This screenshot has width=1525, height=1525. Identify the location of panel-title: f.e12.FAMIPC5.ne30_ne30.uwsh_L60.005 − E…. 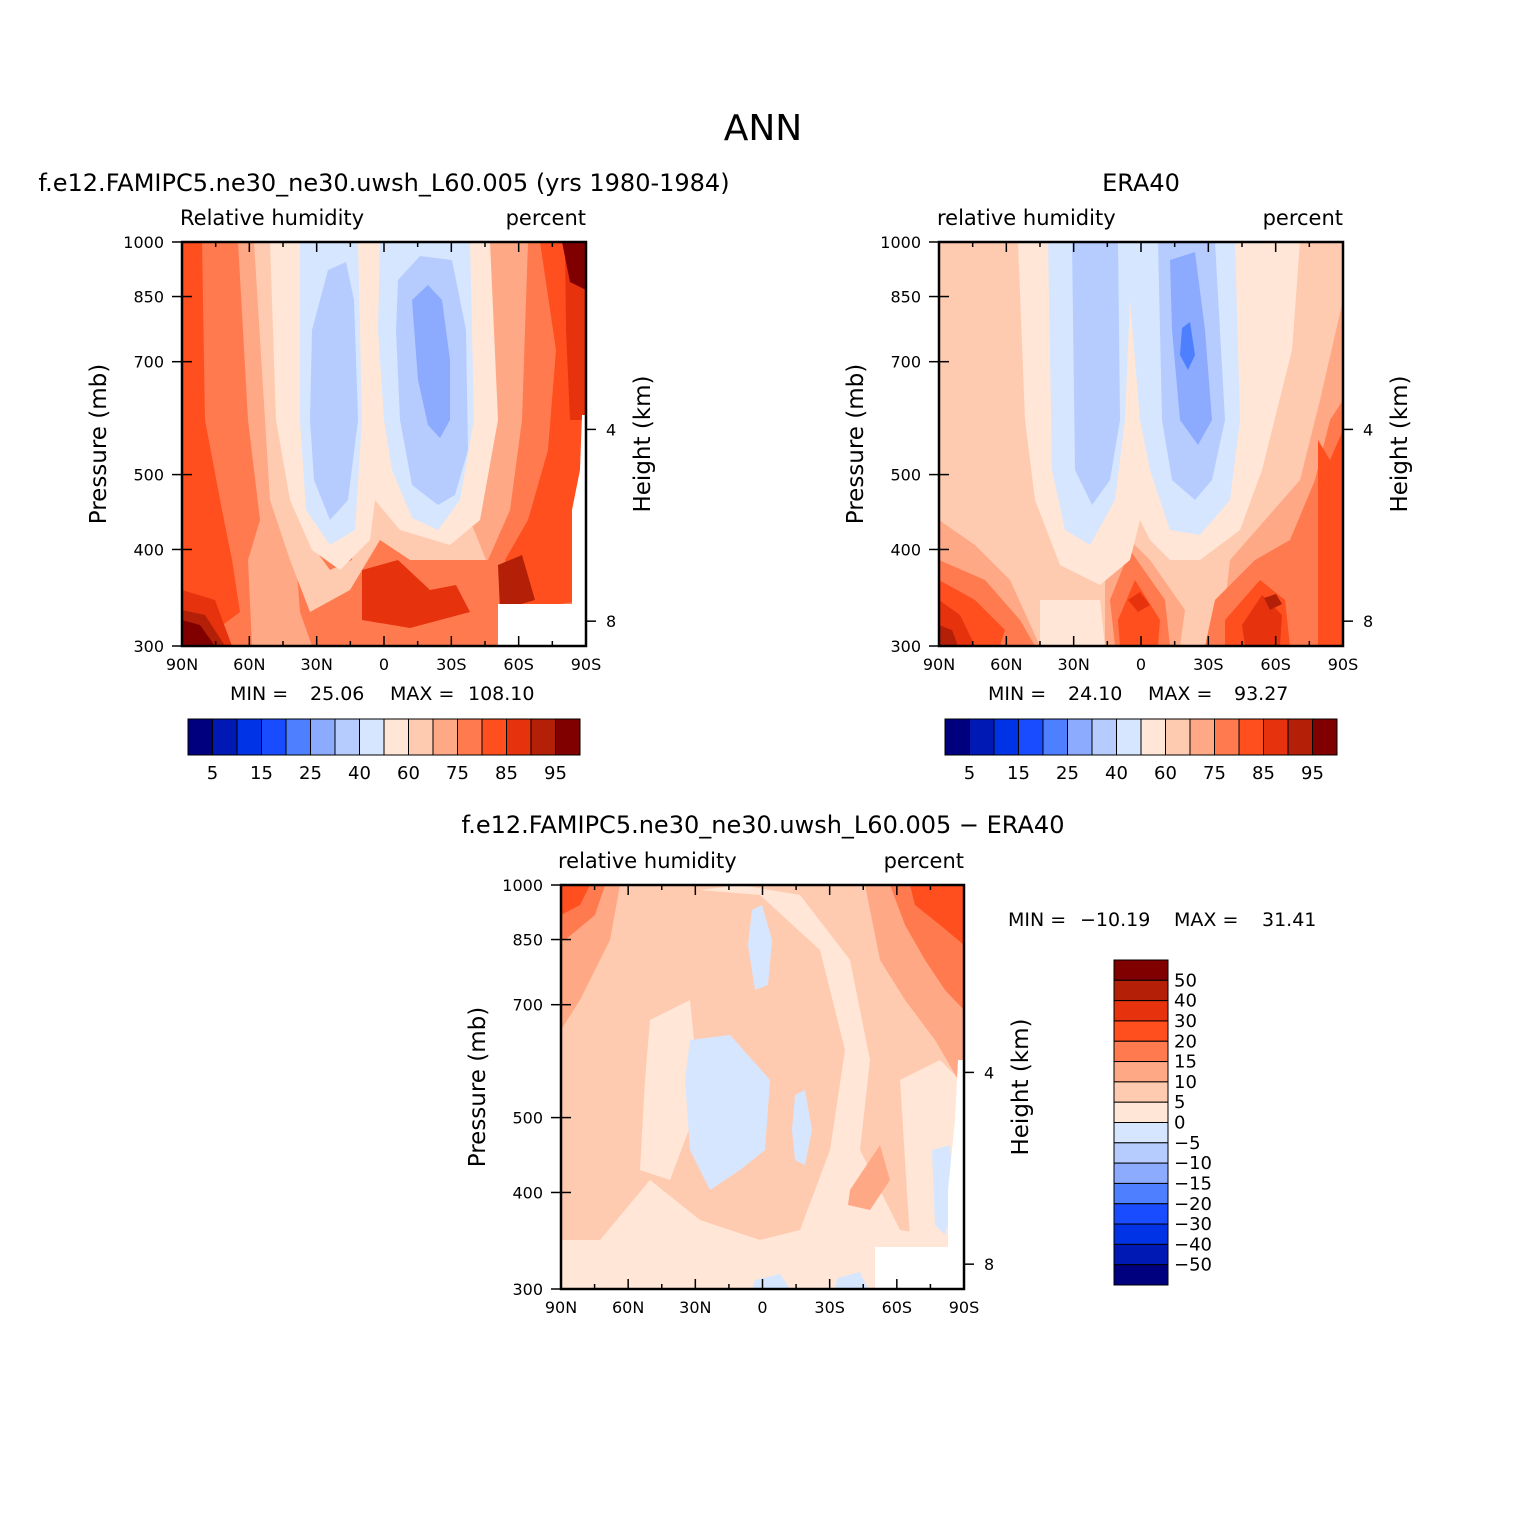
(763, 825).